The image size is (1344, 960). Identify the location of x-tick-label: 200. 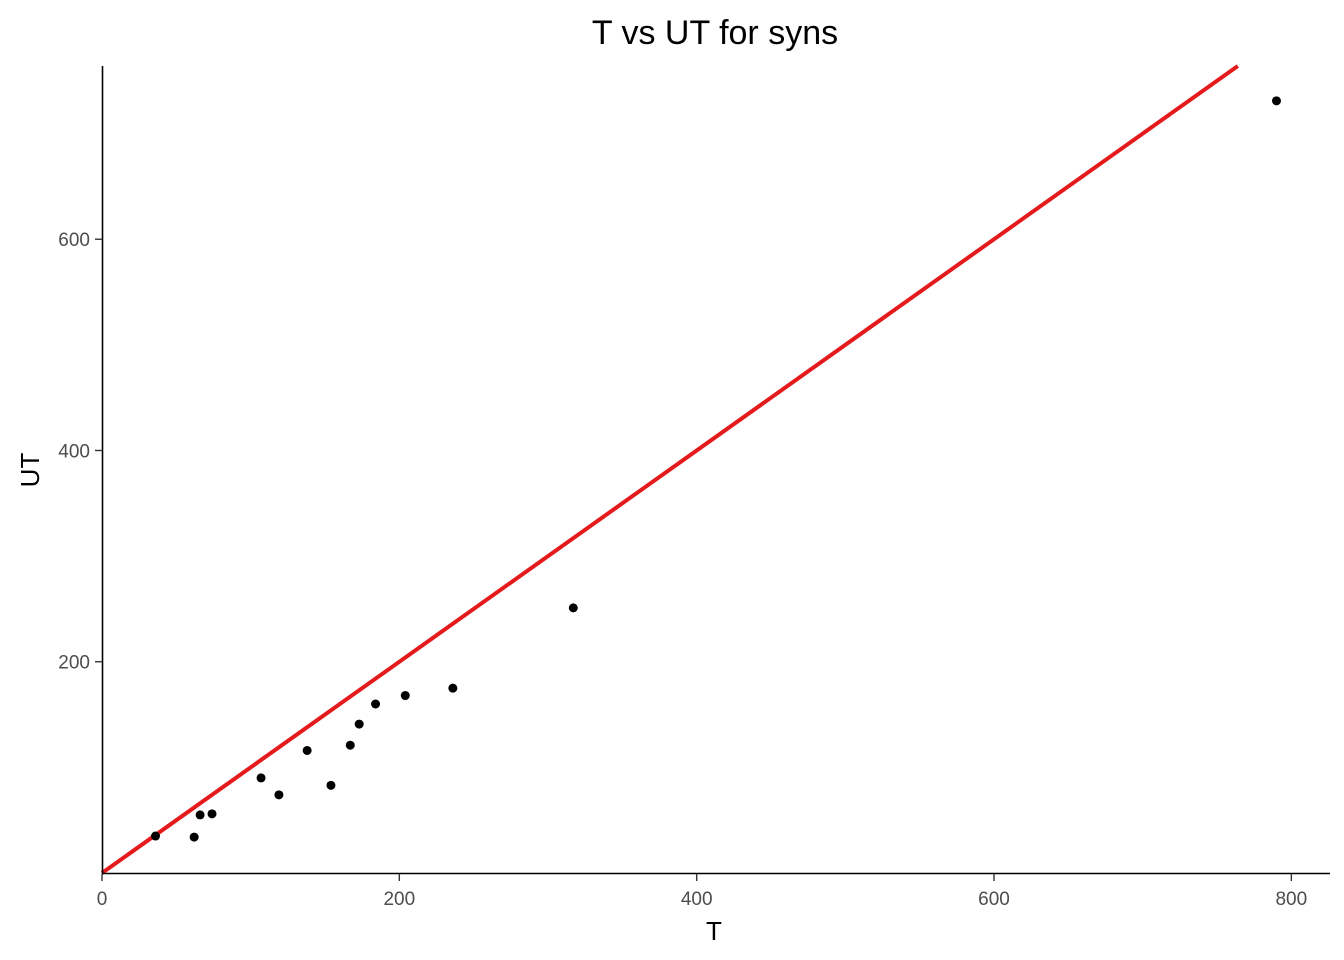
(399, 899).